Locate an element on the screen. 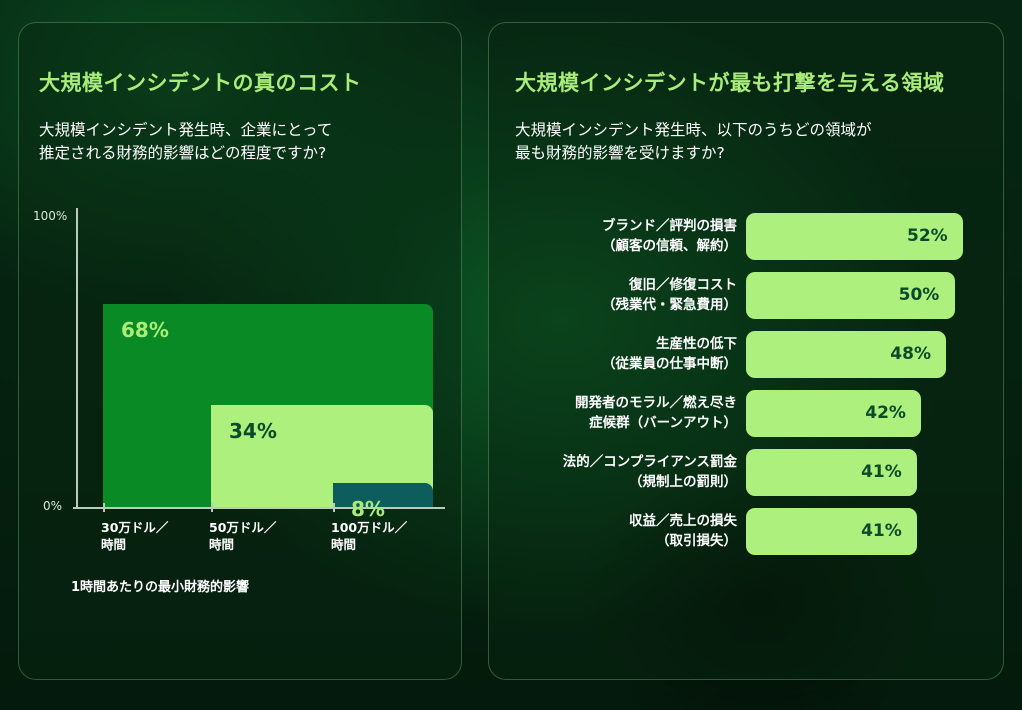 The height and width of the screenshot is (710, 1022). impact-row: 法的／コンプライアンス罰金 （規制上の罰則） 41% is located at coordinates (747, 474).